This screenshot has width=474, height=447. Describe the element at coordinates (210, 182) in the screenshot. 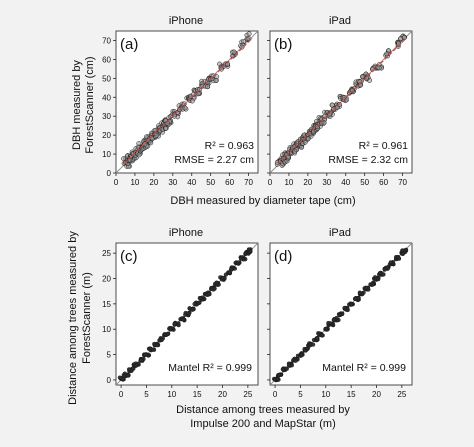

I see `panel-a-xtick-label: 50` at that location.